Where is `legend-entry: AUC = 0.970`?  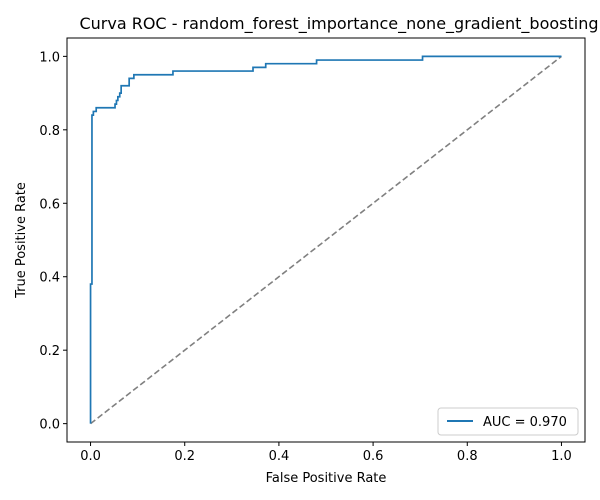 legend-entry: AUC = 0.970 is located at coordinates (525, 422).